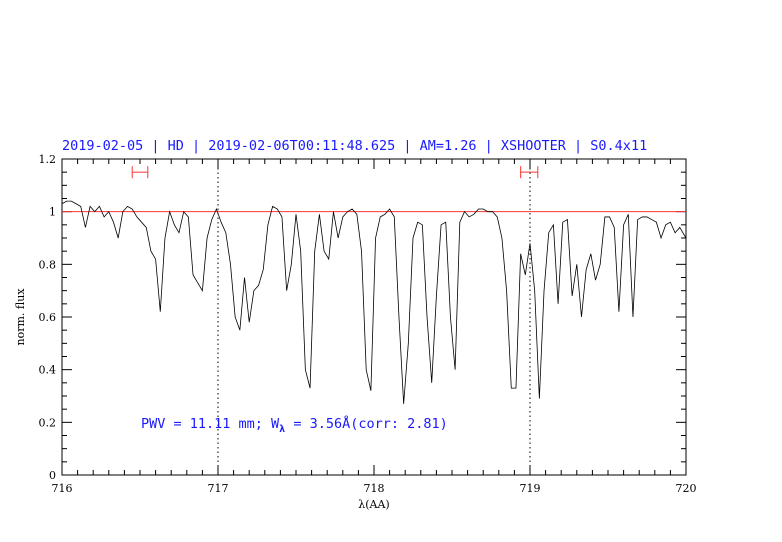 Image resolution: width=782 pixels, height=542 pixels. What do you see at coordinates (62, 488) in the screenshot?
I see `x-tick-label: 716` at bounding box center [62, 488].